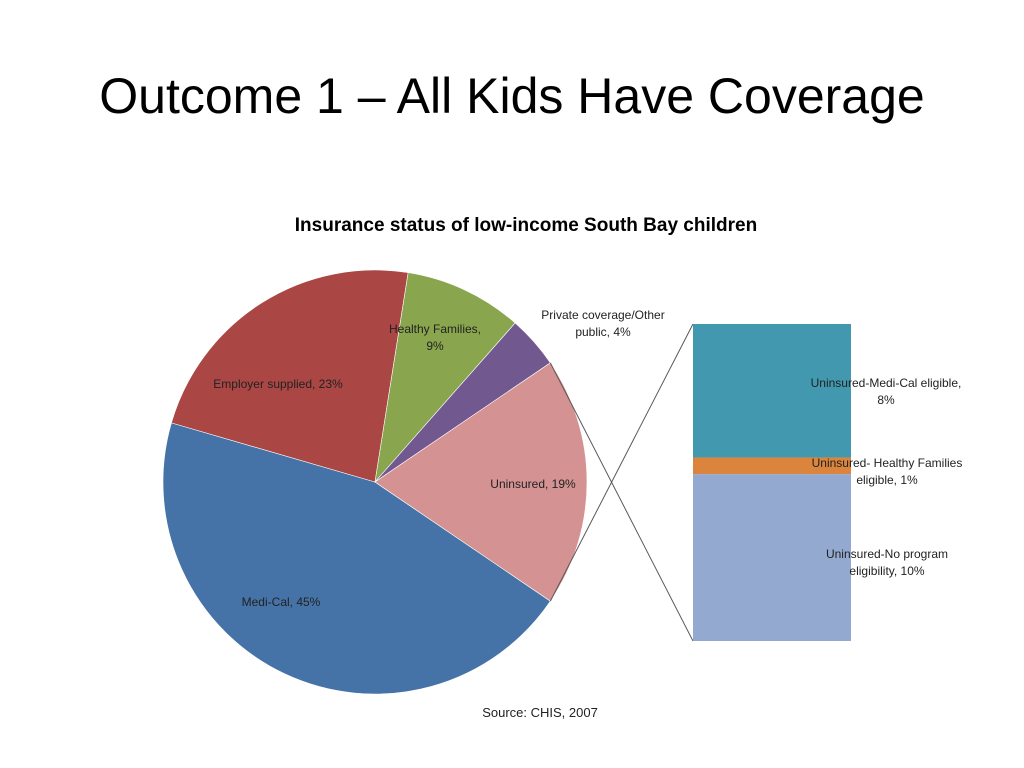 The height and width of the screenshot is (768, 1024). What do you see at coordinates (290, 376) in the screenshot?
I see `pie-slice-employer-supplied` at bounding box center [290, 376].